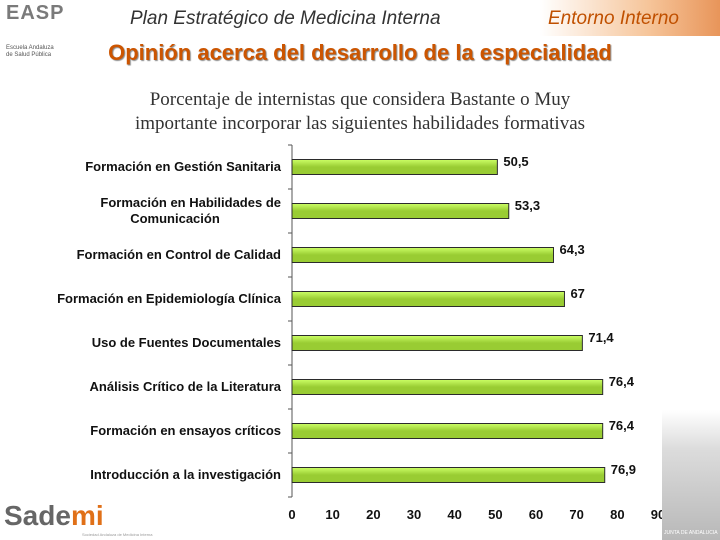 The image size is (720, 540). I want to click on sademi-logo: Sademi, so click(54, 516).